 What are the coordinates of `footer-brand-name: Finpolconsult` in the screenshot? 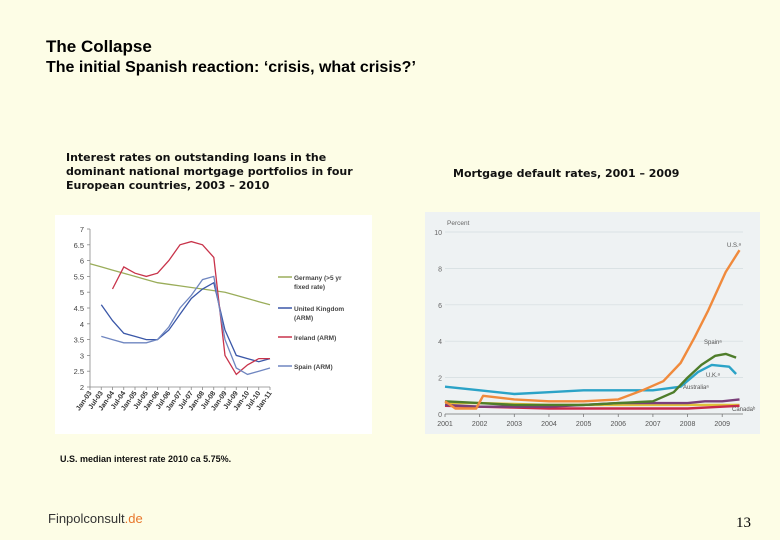 It's located at (86, 518).